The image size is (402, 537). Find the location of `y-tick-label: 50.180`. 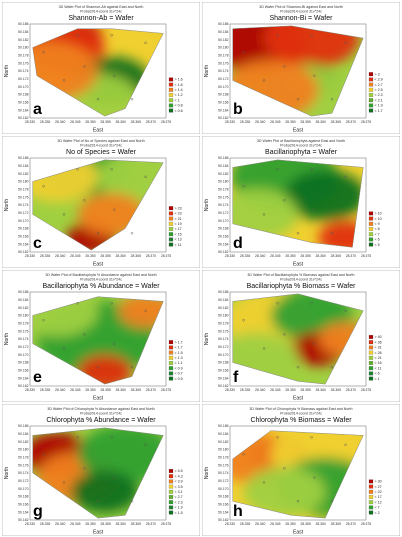

y-tick-label: 50.180 is located at coordinates (23, 182).